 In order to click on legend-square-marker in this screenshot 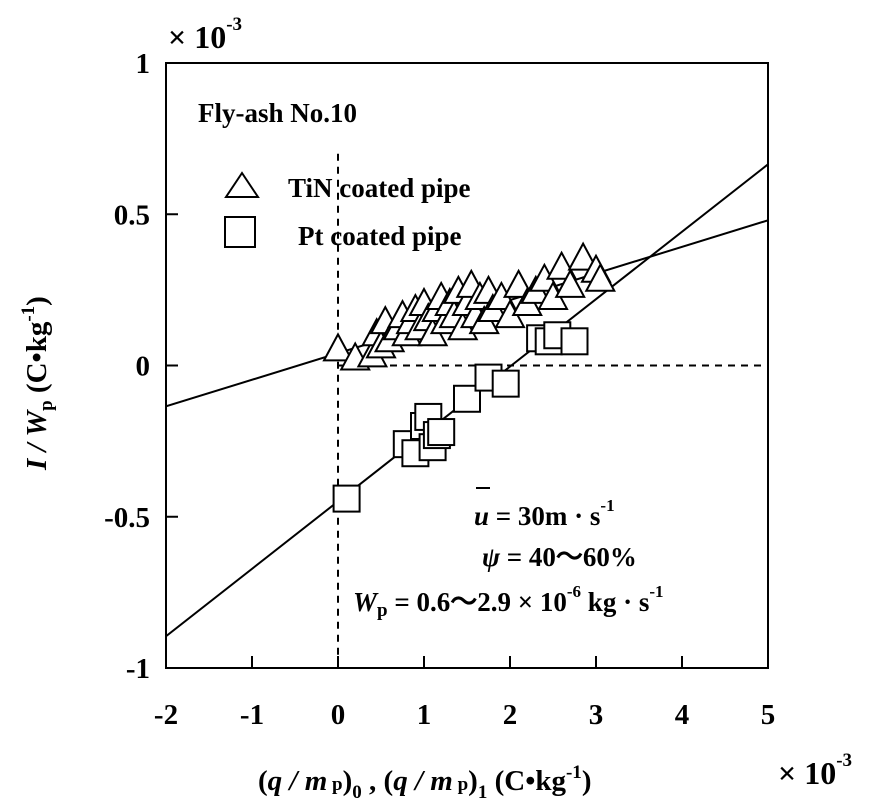, I will do `click(240, 232)`.